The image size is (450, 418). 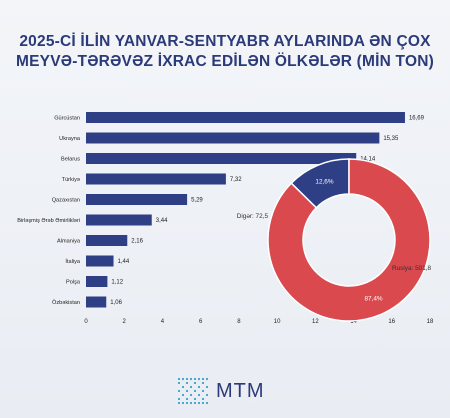 I want to click on x-tick-label: 2, so click(x=125, y=322).